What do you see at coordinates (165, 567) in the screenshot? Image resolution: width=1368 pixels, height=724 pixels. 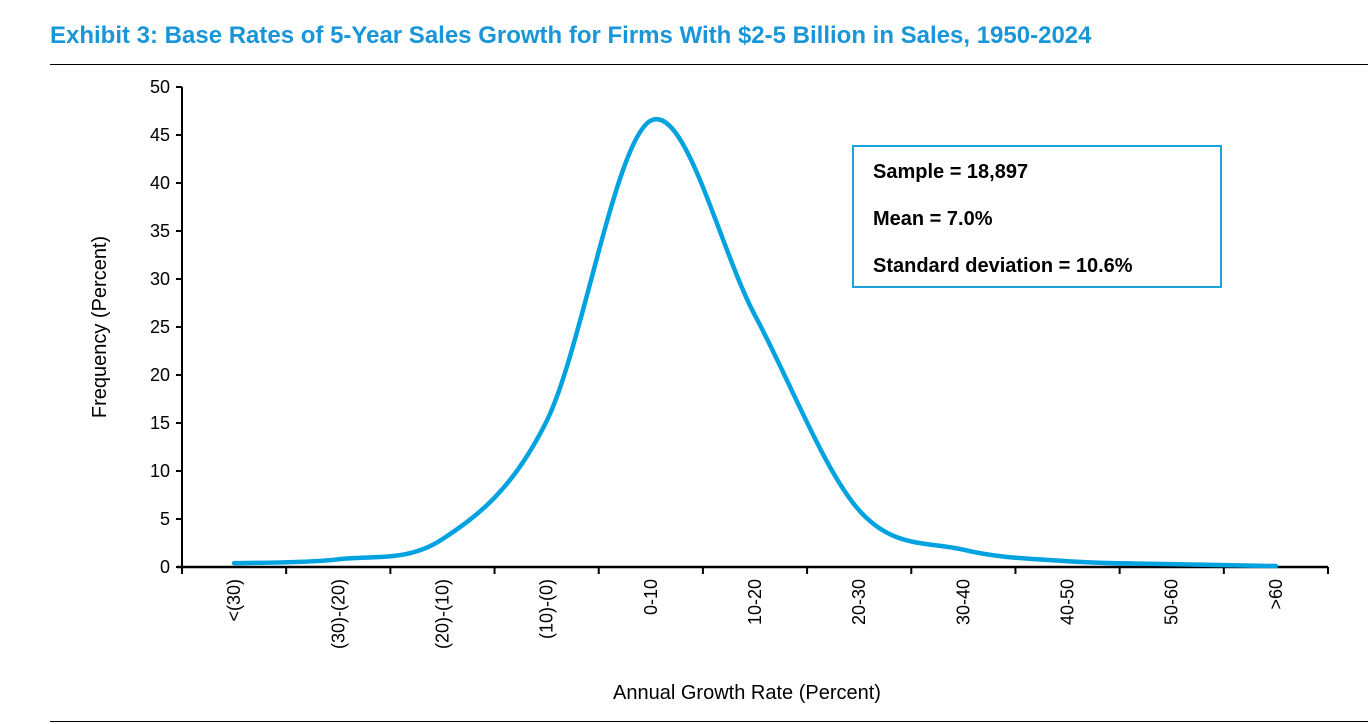 I see `y-tick-label: 0` at bounding box center [165, 567].